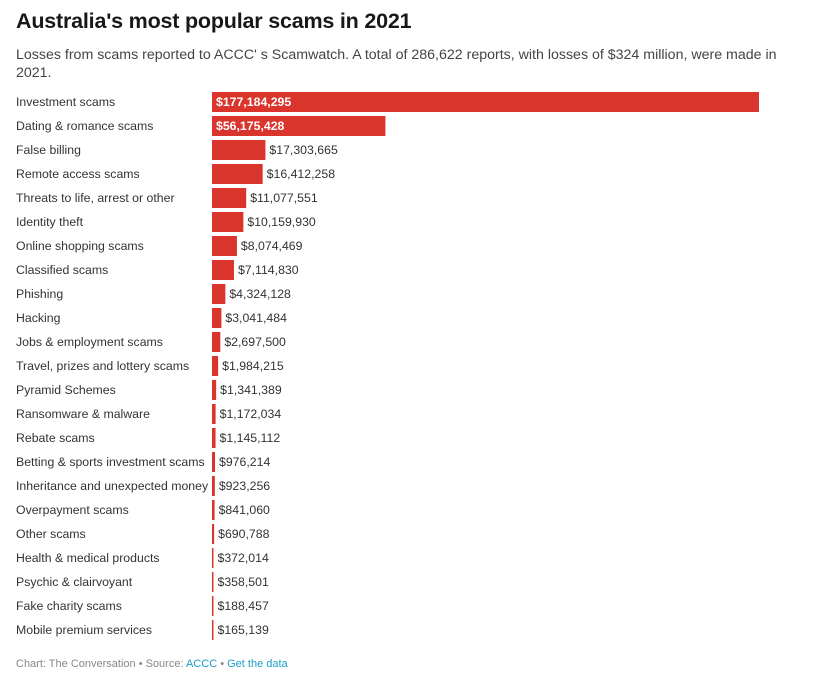  What do you see at coordinates (255, 342) in the screenshot?
I see `value-label: $2,697,500` at bounding box center [255, 342].